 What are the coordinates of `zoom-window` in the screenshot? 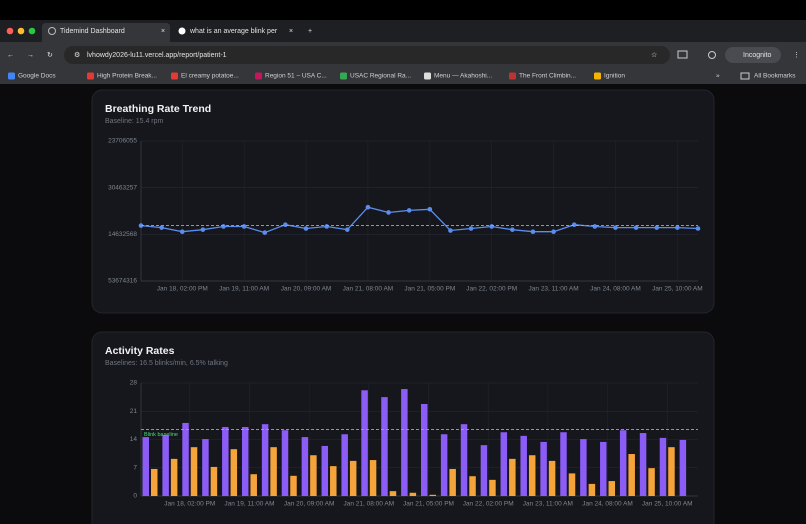 It's located at (32, 31).